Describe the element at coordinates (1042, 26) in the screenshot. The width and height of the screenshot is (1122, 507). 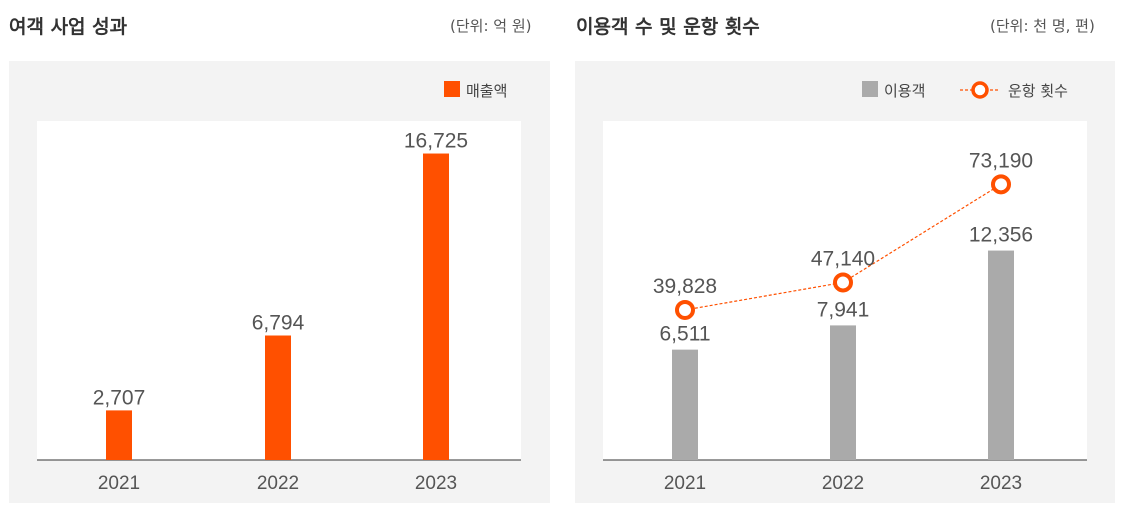
I see `right-chart-unit: (단위: 천 명, 편)` at that location.